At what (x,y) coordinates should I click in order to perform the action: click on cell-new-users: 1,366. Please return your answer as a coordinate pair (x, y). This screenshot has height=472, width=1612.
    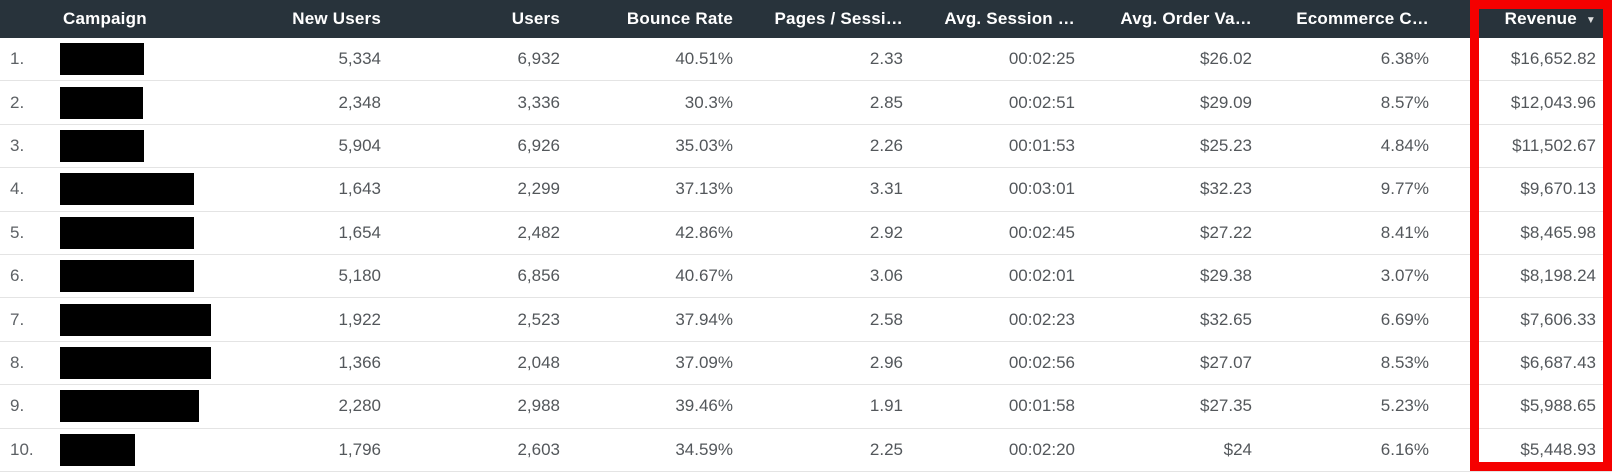
    Looking at the image, I should click on (359, 362).